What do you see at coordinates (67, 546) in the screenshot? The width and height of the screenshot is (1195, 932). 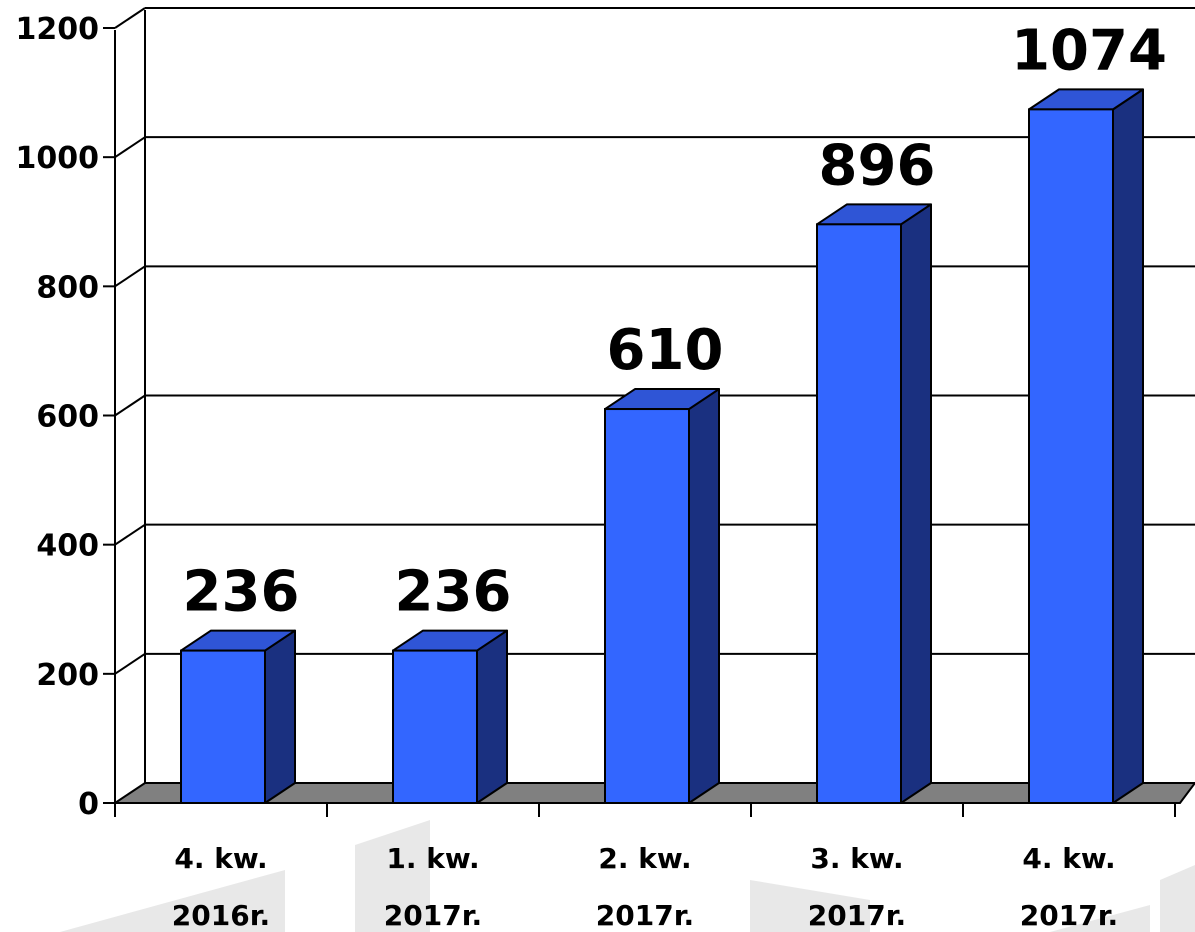 I see `y-tick-label: 400` at bounding box center [67, 546].